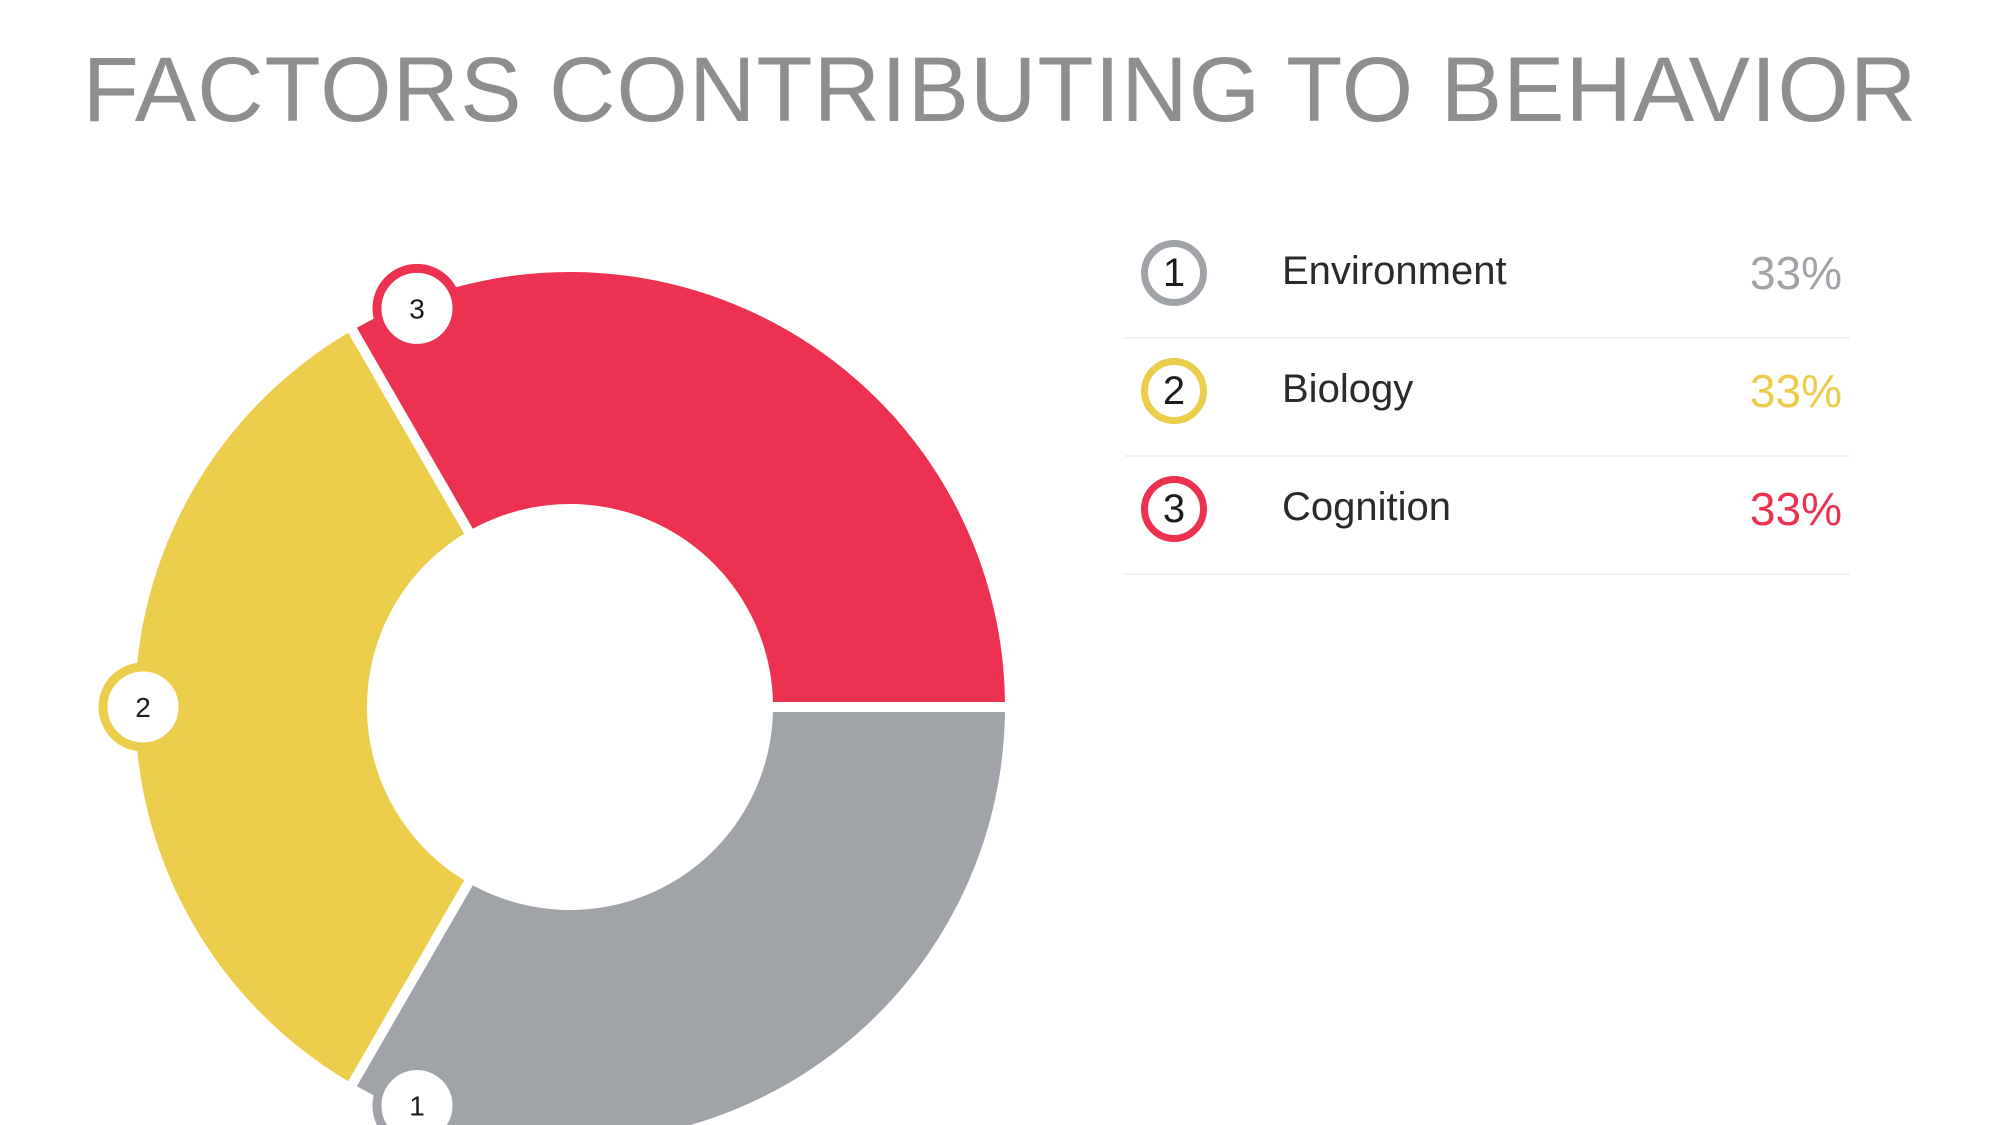  What do you see at coordinates (299, 707) in the screenshot?
I see `donut-slice-biology` at bounding box center [299, 707].